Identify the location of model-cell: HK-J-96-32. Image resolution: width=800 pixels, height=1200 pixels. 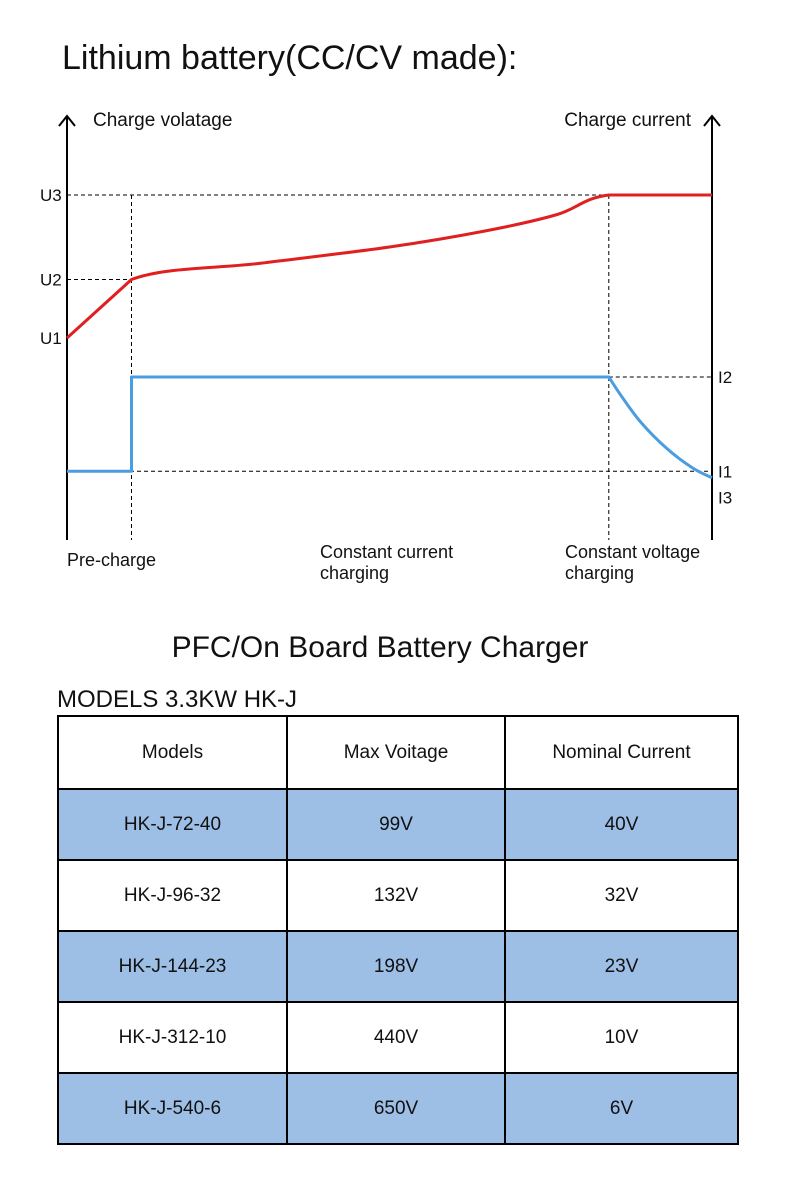
(172, 895).